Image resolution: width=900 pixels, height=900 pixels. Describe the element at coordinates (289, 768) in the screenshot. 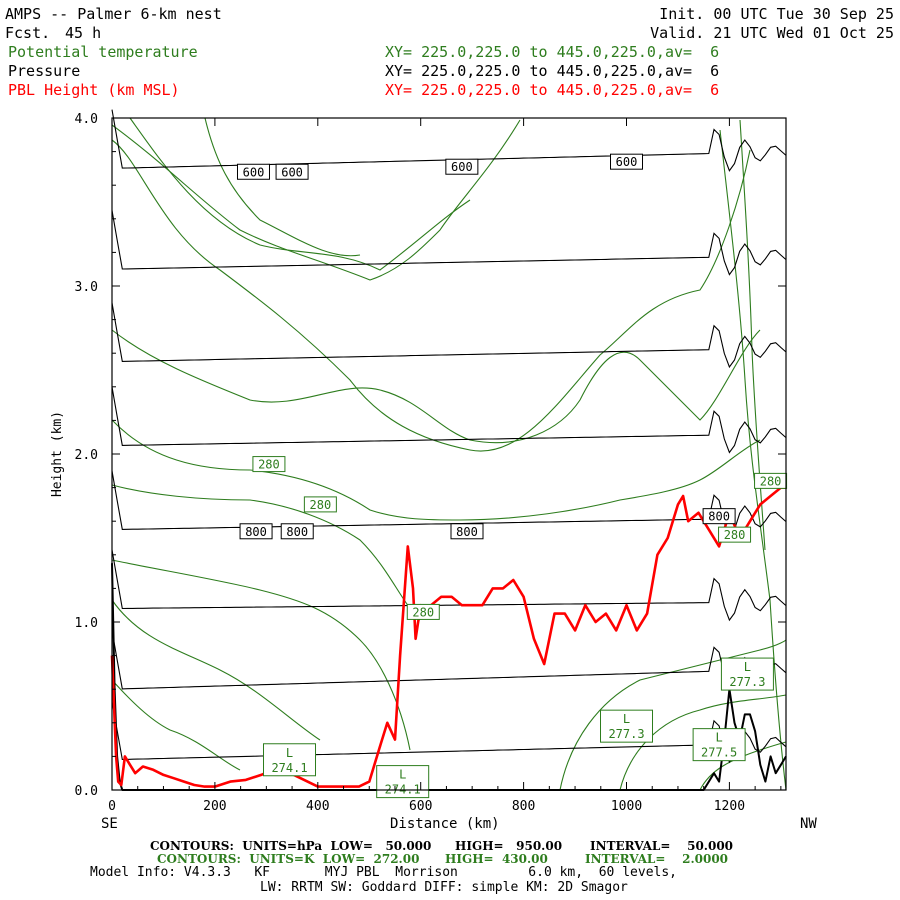

I see `theta-low-value: 274.1` at that location.